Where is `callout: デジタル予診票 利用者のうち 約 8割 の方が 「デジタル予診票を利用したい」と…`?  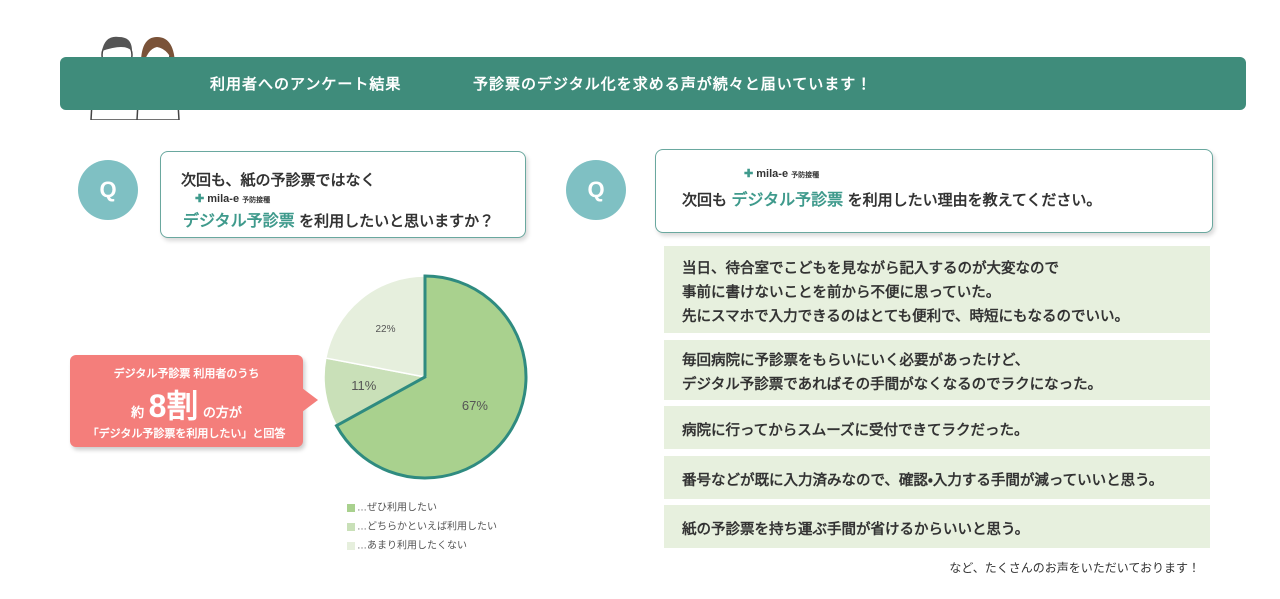
callout: デジタル予診票 利用者のうち 約 8割 の方が 「デジタル予診票を利用したい」と… is located at coordinates (186, 401).